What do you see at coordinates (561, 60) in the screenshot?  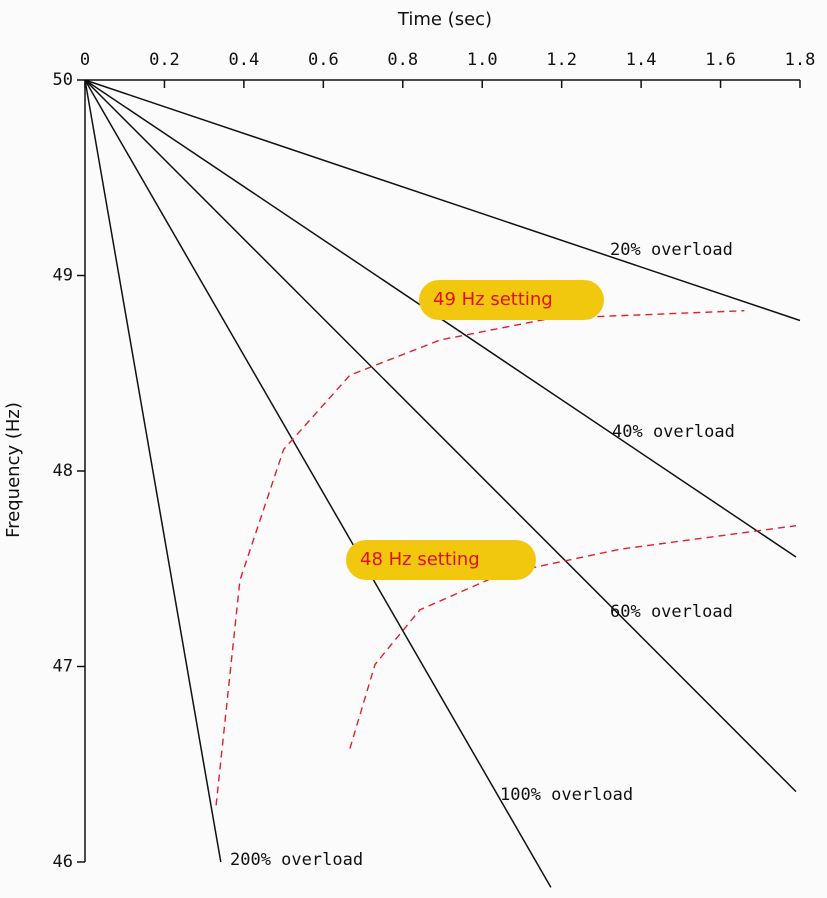 I see `x-tick-label: 1.2` at bounding box center [561, 60].